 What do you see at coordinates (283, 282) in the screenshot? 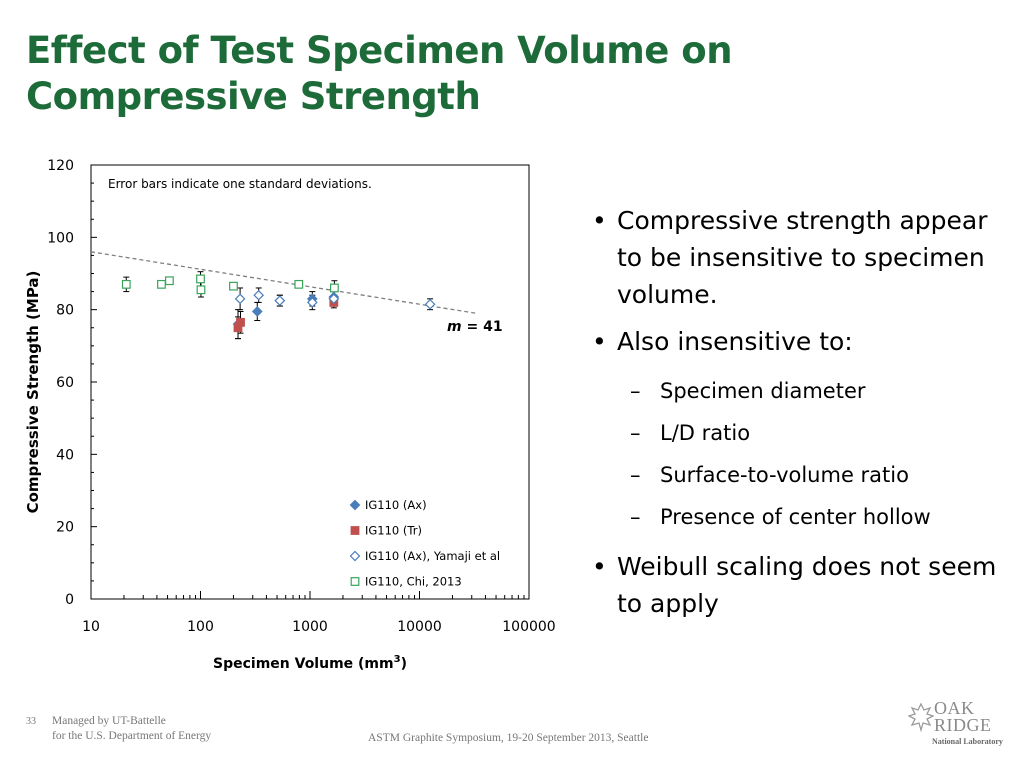
I see `weibull-trend-line` at bounding box center [283, 282].